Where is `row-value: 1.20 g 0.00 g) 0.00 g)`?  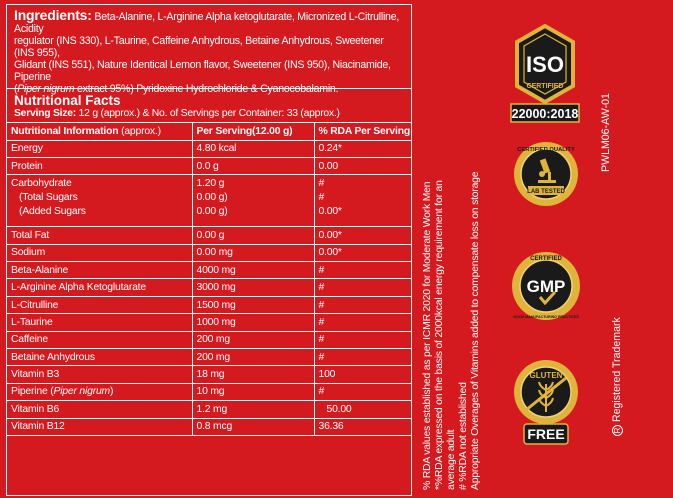 row-value: 1.20 g 0.00 g) 0.00 g) is located at coordinates (253, 201).